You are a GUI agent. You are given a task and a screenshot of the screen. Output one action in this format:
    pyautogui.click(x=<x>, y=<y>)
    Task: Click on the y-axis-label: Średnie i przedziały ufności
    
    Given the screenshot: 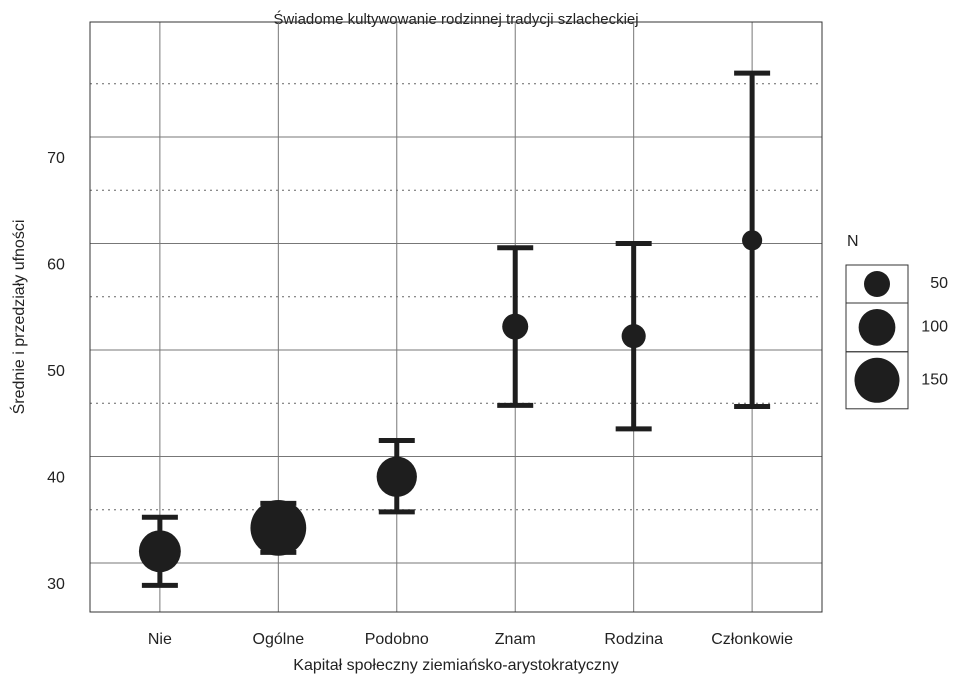 What is the action you would take?
    pyautogui.click(x=18, y=317)
    